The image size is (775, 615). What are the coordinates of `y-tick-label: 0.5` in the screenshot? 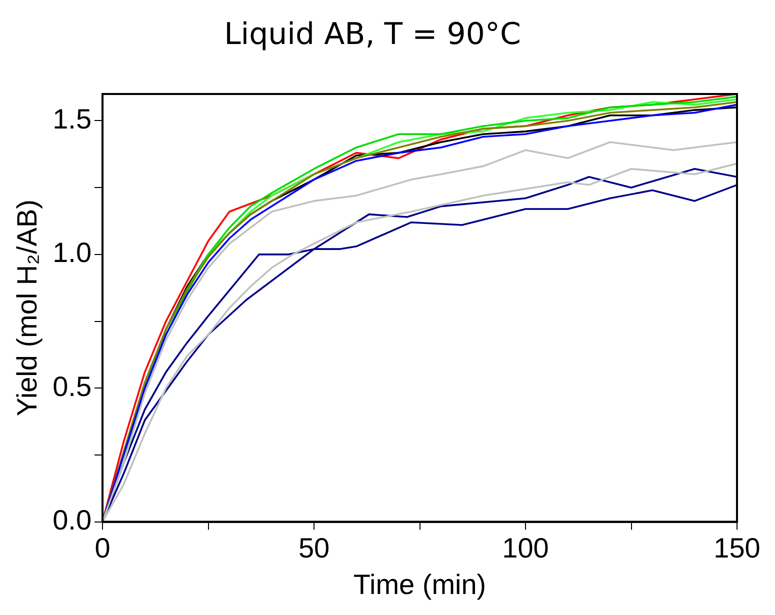 It's located at (72, 386).